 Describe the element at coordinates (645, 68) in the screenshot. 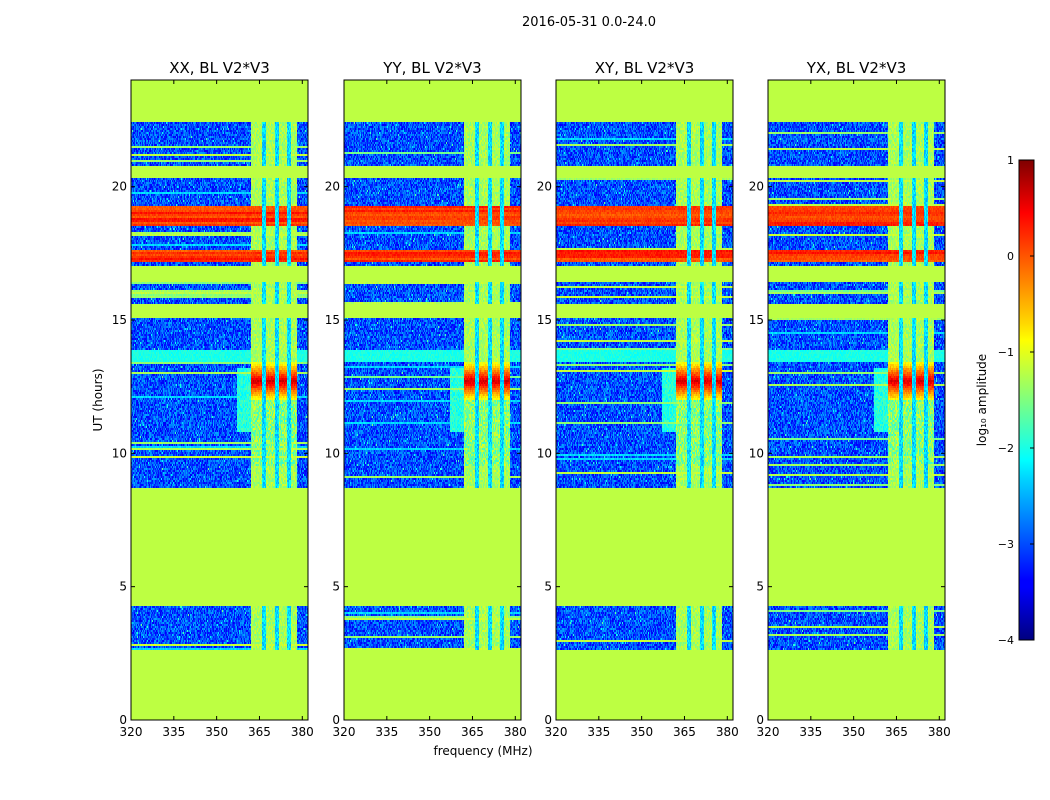

I see `panel-title: XY, BL V2*V3` at that location.